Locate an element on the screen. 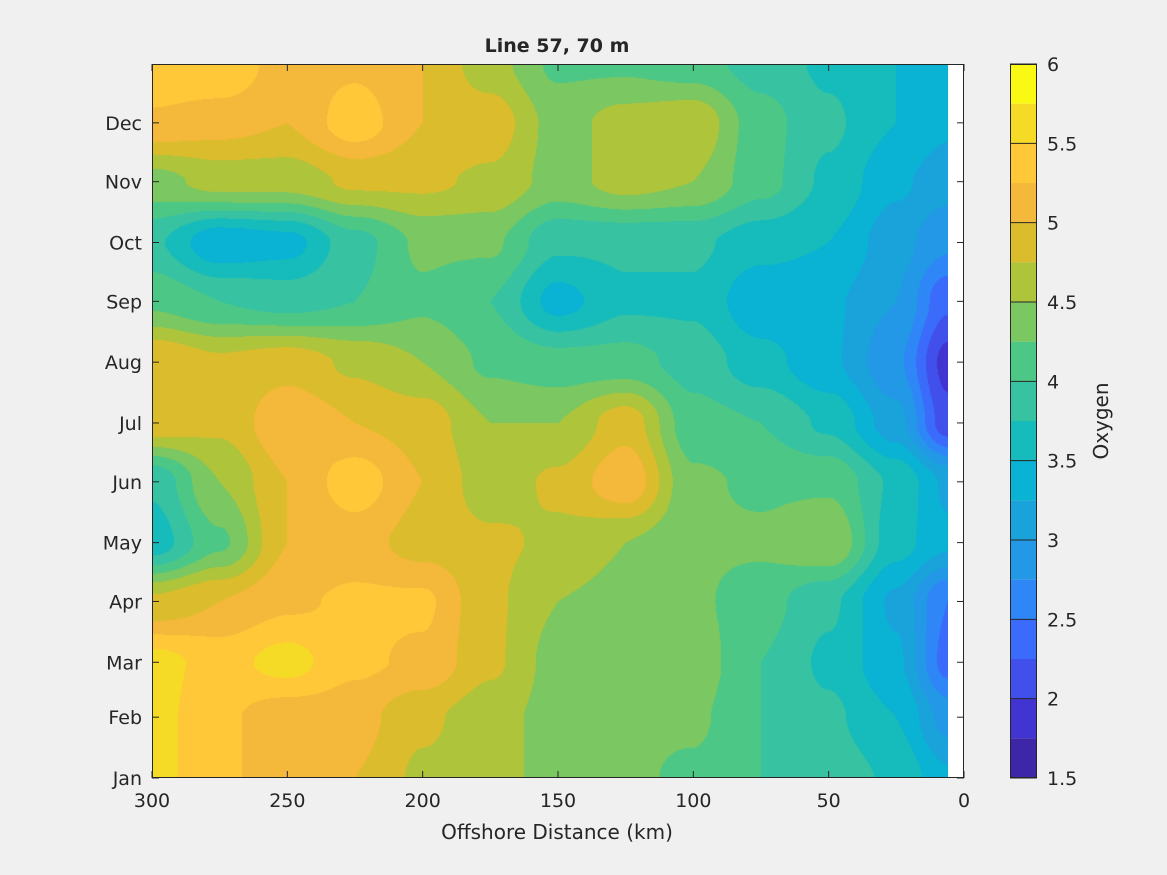 The height and width of the screenshot is (875, 1167). x-axis-label: Offshore Distance (km) is located at coordinates (557, 832).